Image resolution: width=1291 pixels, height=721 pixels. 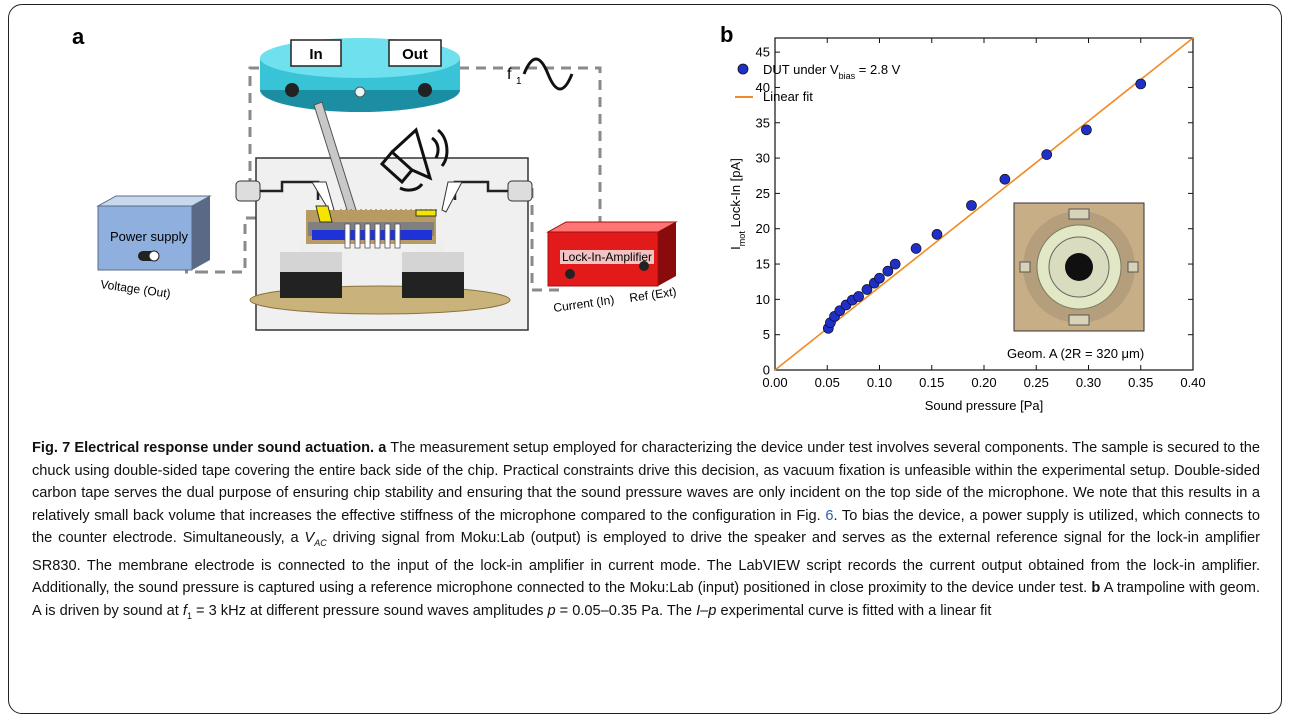 What do you see at coordinates (626, 611) in the screenshot?
I see `caption-text-6: = 0.05–0.35 Pa. The` at bounding box center [626, 611].